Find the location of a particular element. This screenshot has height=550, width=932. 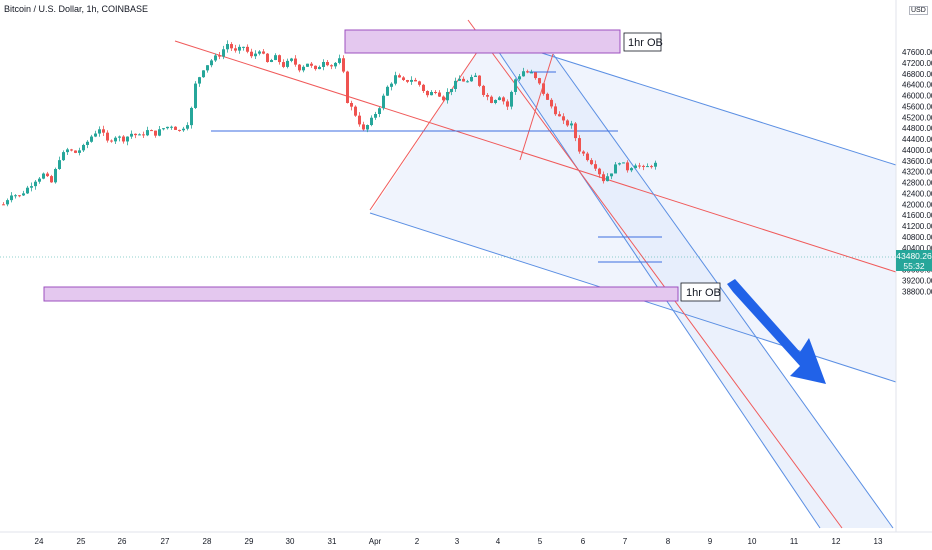

lower-order-block is located at coordinates (361, 294).